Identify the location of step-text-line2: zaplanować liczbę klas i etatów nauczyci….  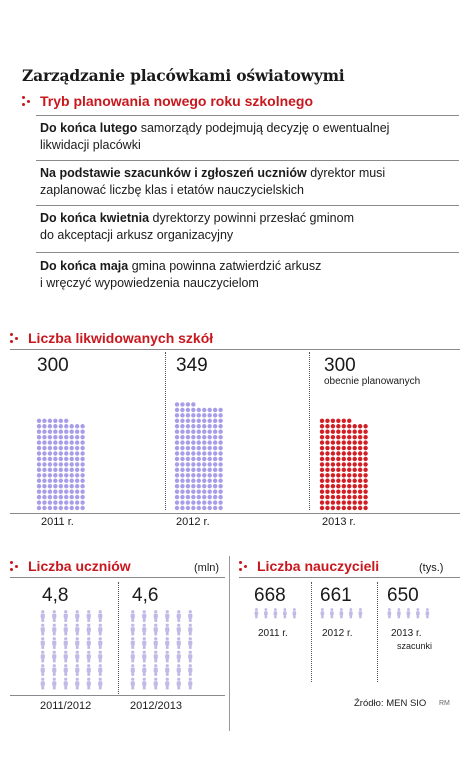
(172, 190).